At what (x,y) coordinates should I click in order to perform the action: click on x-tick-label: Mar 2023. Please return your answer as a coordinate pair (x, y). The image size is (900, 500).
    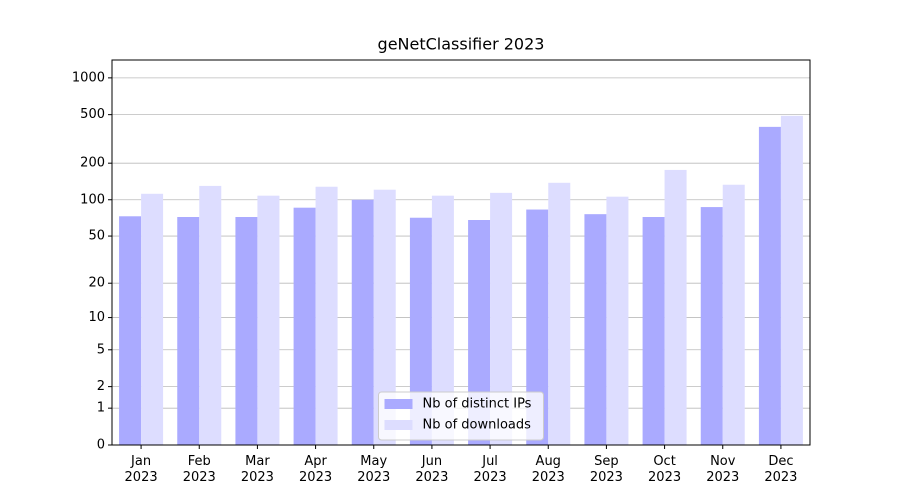
    Looking at the image, I should click on (257, 469).